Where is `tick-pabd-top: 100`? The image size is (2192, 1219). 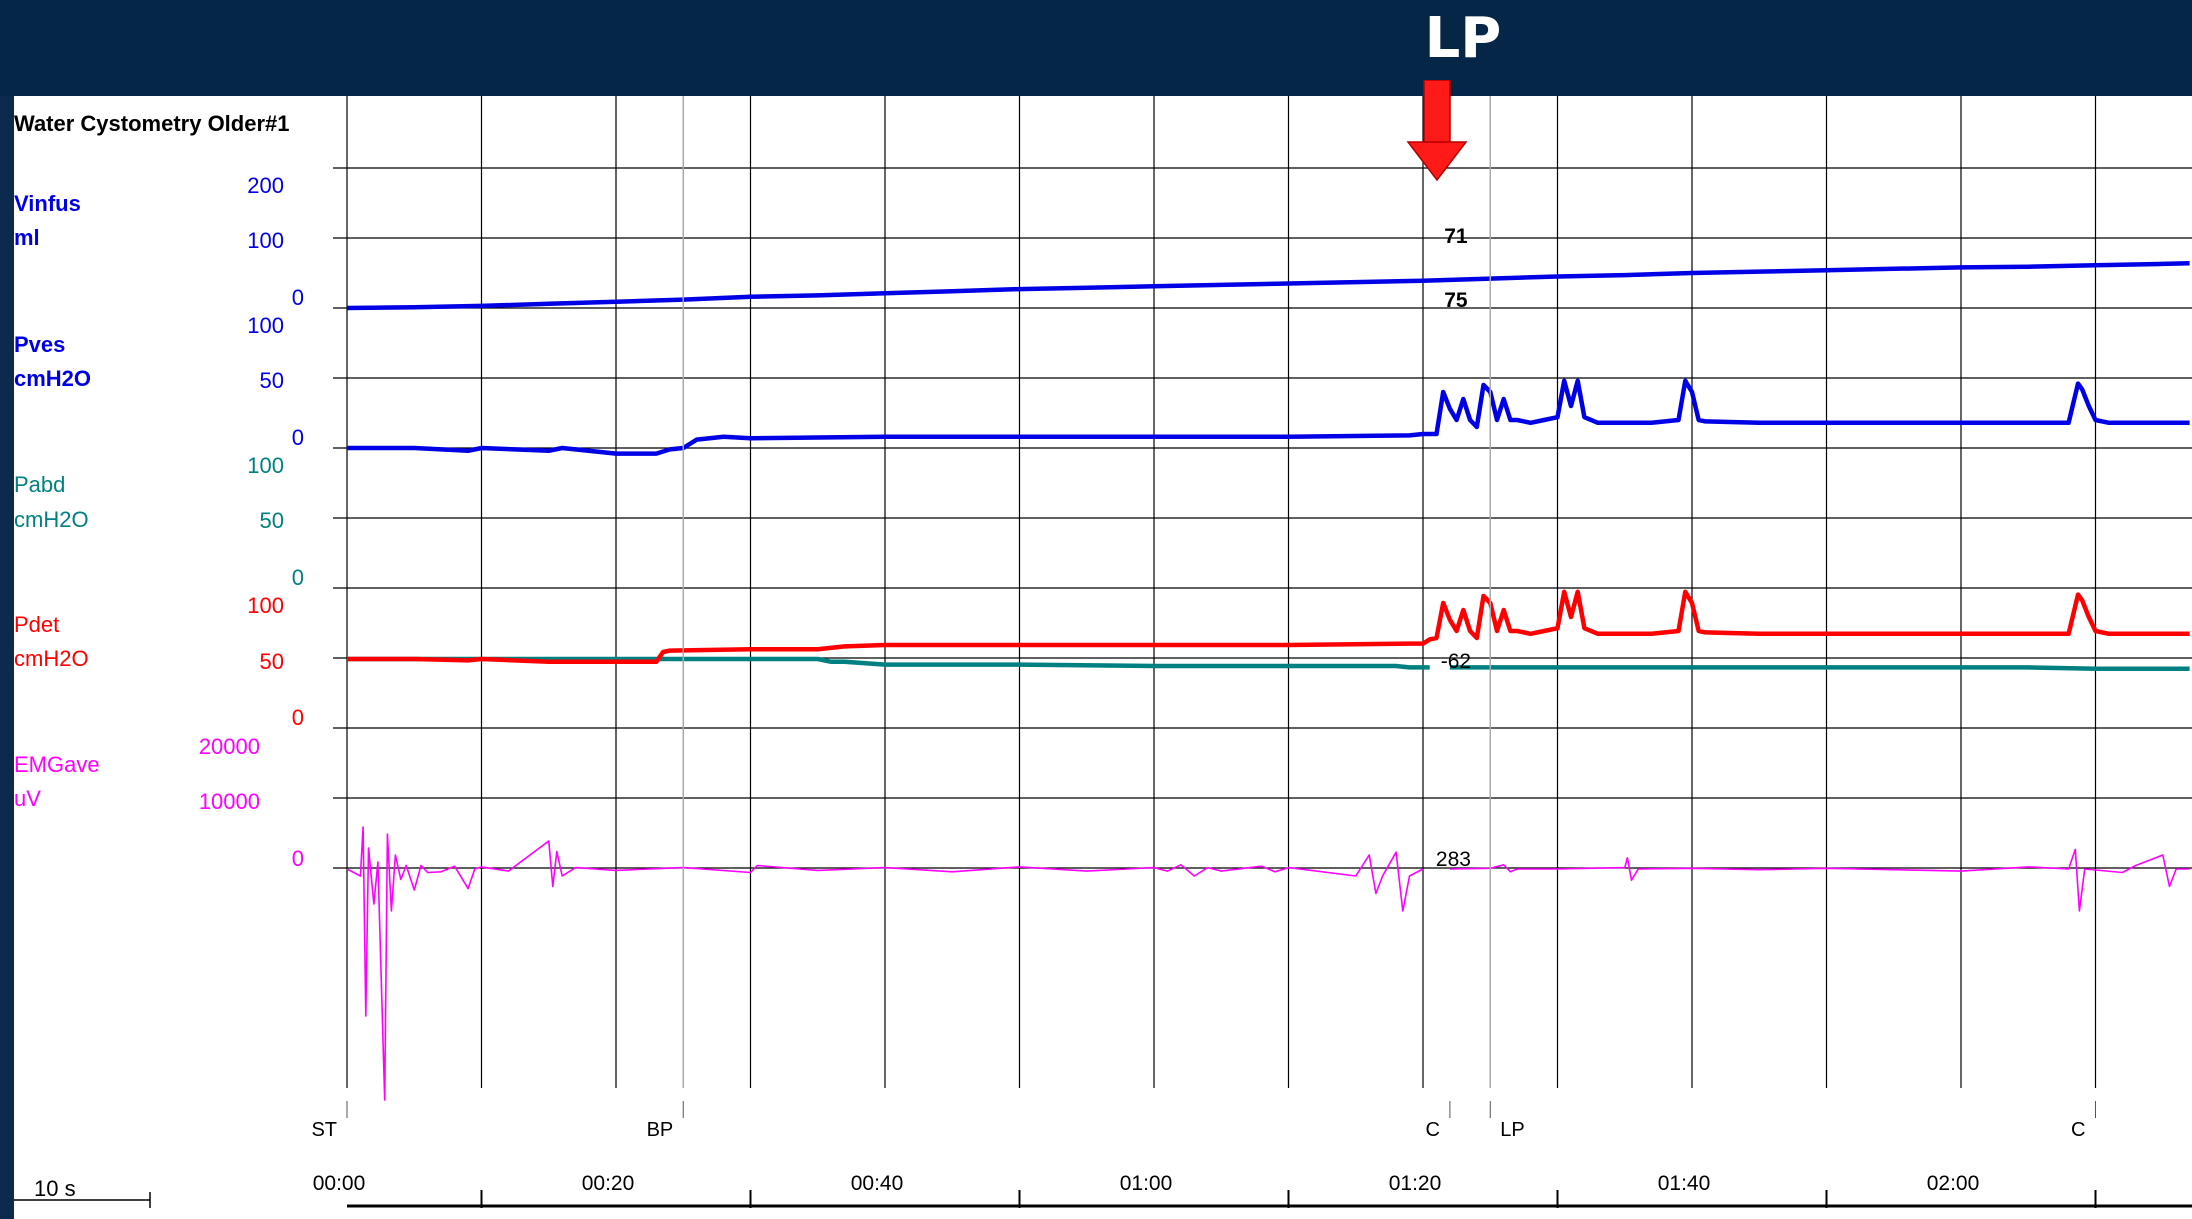 tick-pabd-top: 100 is located at coordinates (265, 465).